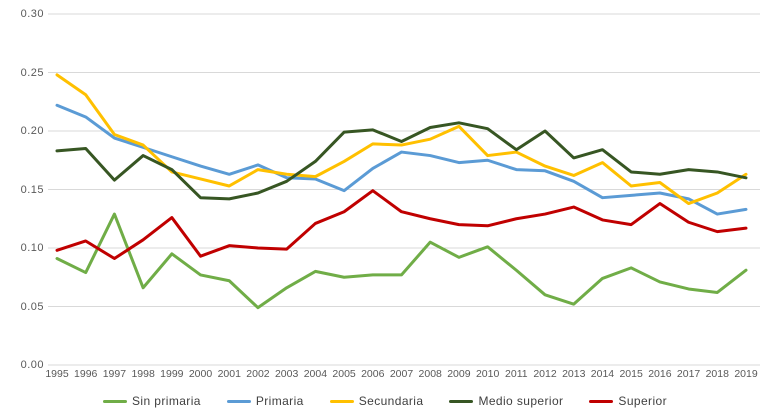 This screenshot has width=770, height=417. I want to click on x-axis-tick-label: 2018, so click(717, 374).